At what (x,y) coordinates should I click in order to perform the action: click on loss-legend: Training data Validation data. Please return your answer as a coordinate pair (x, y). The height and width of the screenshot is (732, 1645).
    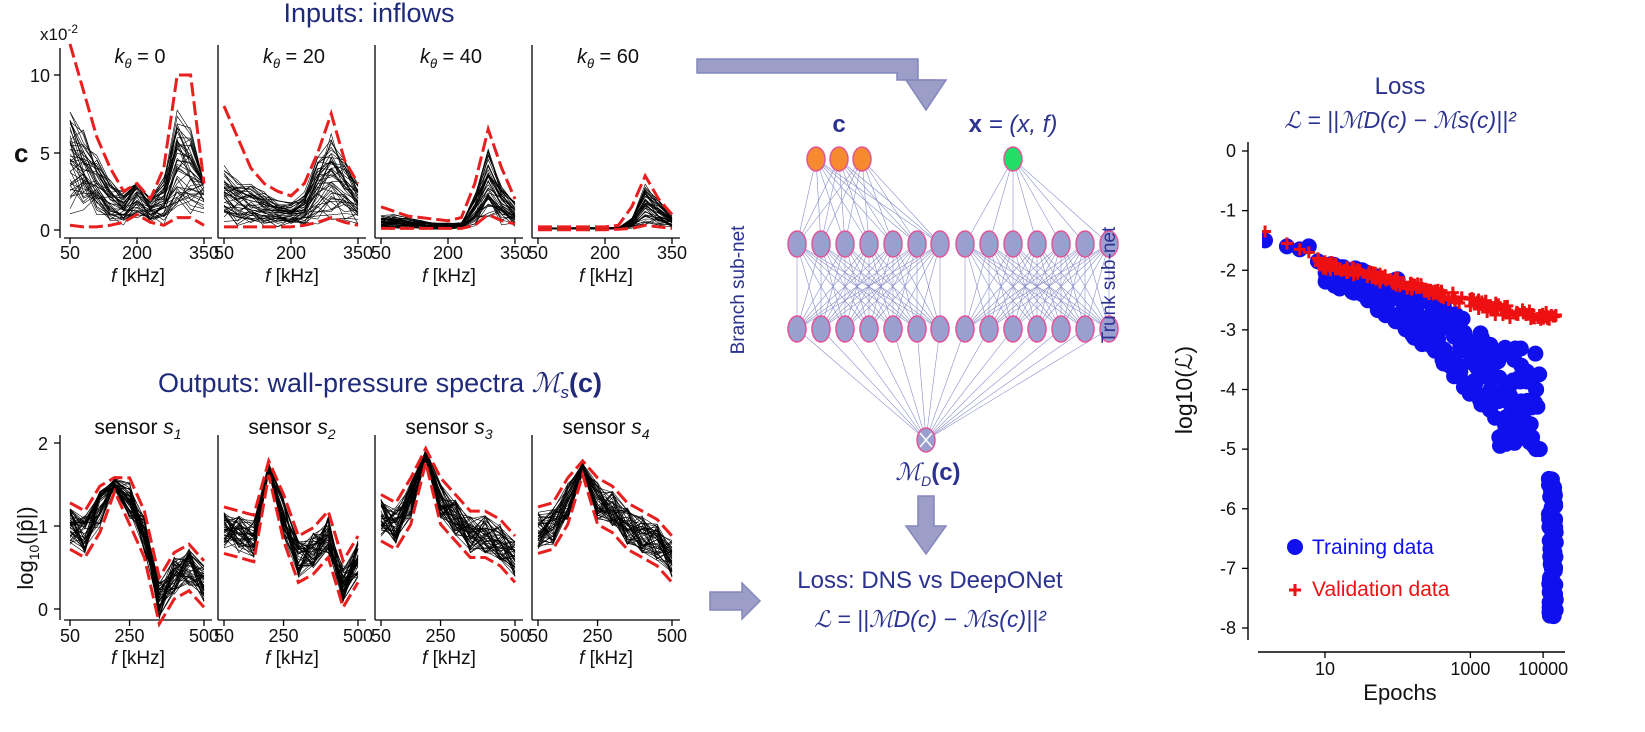
    Looking at the image, I should click on (1368, 568).